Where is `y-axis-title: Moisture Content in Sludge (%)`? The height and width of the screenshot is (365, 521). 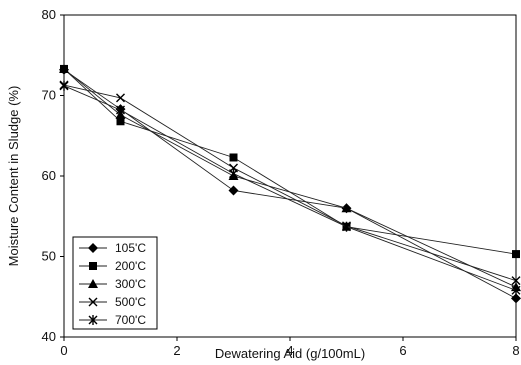
y-axis-title: Moisture Content in Sludge (%) is located at coordinates (13, 176).